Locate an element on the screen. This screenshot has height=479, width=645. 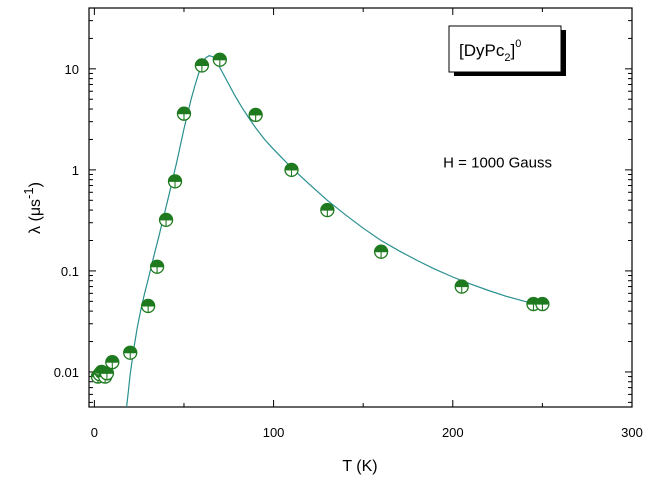
y-tick-label: 0.1 is located at coordinates (70, 271).